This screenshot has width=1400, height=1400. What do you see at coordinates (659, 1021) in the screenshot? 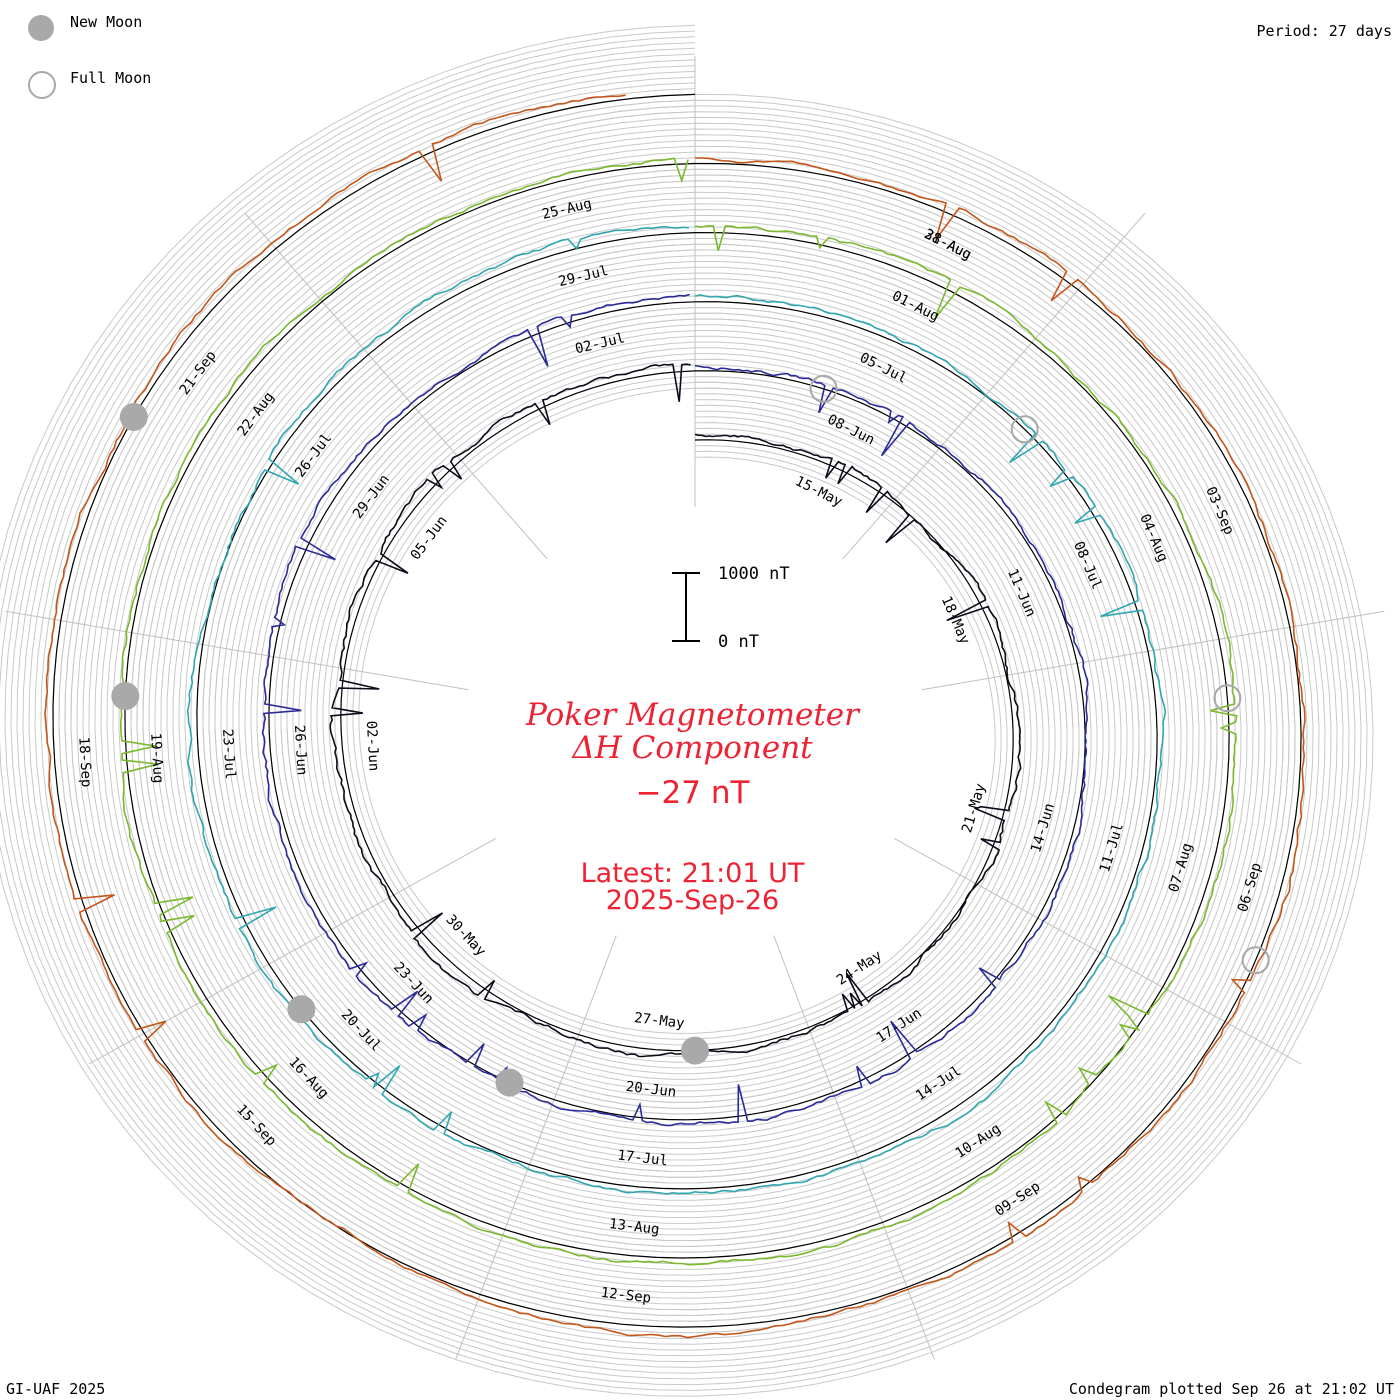
I see `date-label: 27-May` at bounding box center [659, 1021].